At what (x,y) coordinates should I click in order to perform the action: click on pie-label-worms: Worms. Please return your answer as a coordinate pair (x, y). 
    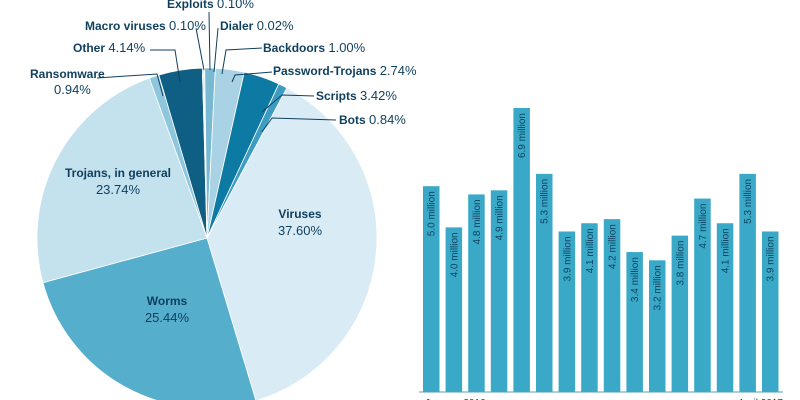
    Looking at the image, I should click on (167, 301).